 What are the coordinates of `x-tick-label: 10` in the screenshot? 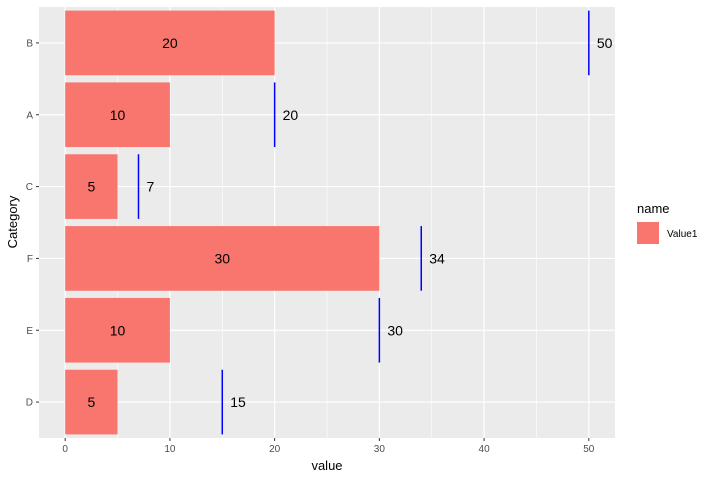 It's located at (170, 449).